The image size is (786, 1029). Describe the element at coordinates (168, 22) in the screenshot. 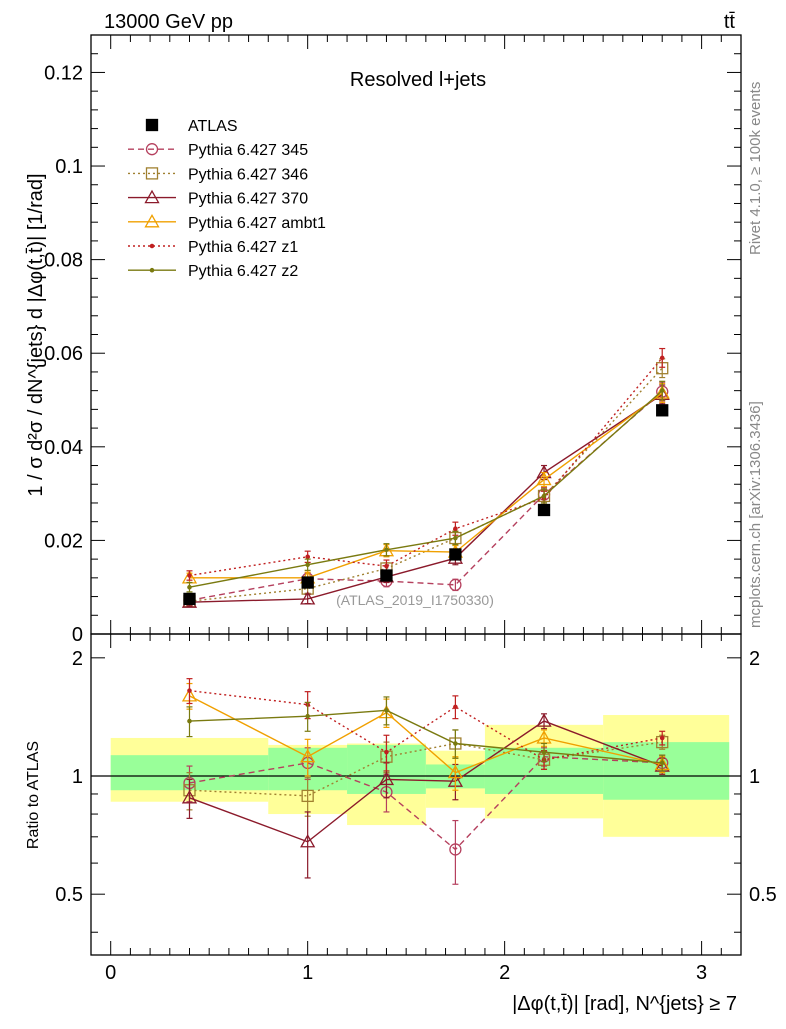

I see `energy-label: 13000 GeV pp` at that location.